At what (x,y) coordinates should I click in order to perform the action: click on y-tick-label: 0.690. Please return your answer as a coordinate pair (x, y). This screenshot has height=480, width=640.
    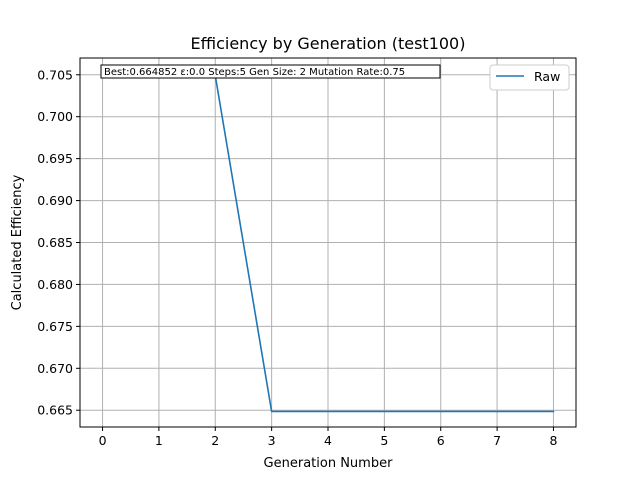
    Looking at the image, I should click on (55, 200).